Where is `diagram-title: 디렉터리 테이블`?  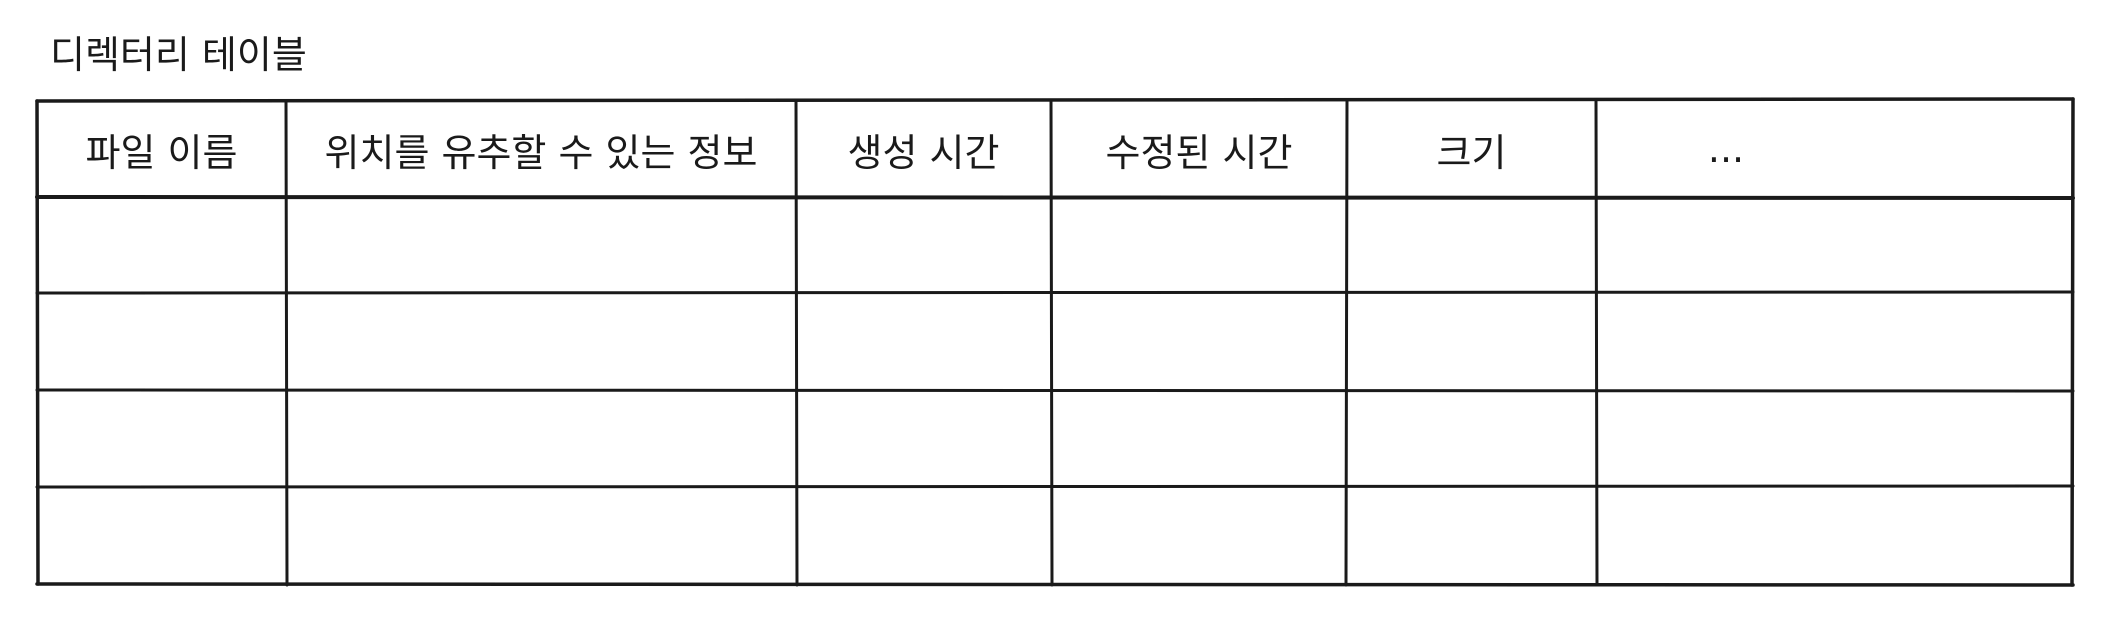
diagram-title: 디렉터리 테이블 is located at coordinates (178, 55).